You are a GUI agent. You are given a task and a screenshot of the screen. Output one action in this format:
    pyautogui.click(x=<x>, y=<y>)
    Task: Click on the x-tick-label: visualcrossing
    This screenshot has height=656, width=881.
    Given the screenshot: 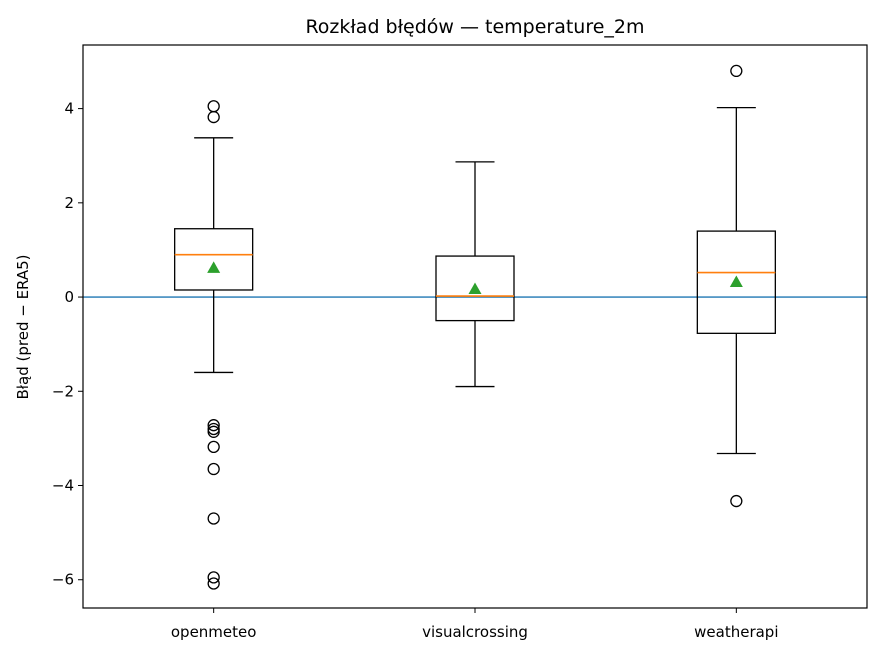 What is the action you would take?
    pyautogui.click(x=475, y=632)
    